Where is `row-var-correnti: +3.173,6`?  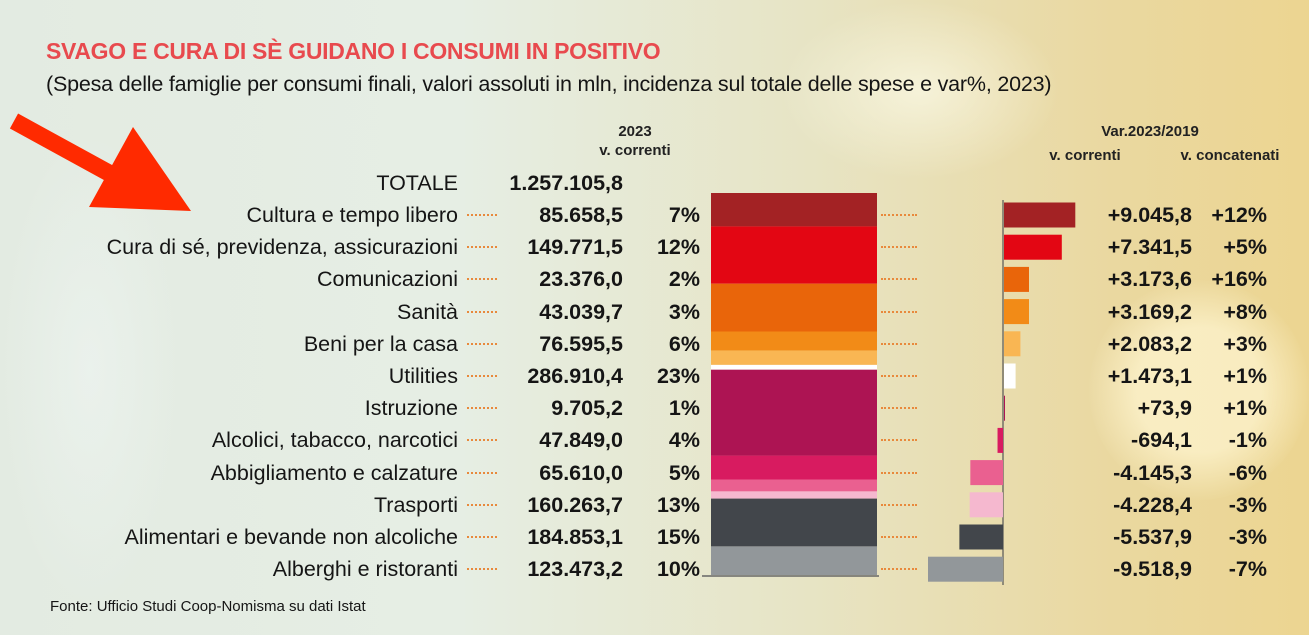 row-var-correnti: +3.173,6 is located at coordinates (1149, 279).